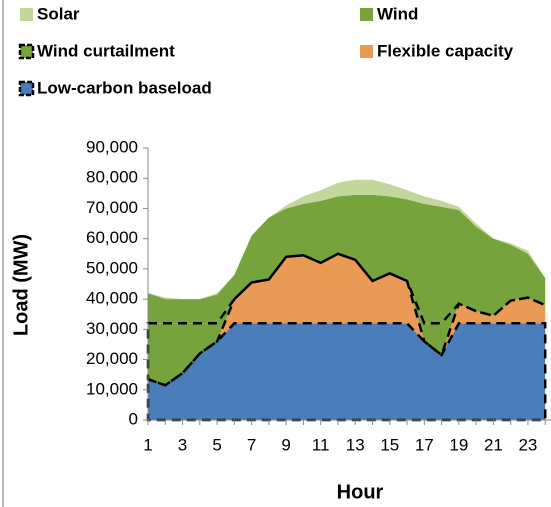 The width and height of the screenshot is (551, 507). What do you see at coordinates (124, 87) in the screenshot?
I see `legend-label: Low-carbon baseload` at bounding box center [124, 87].